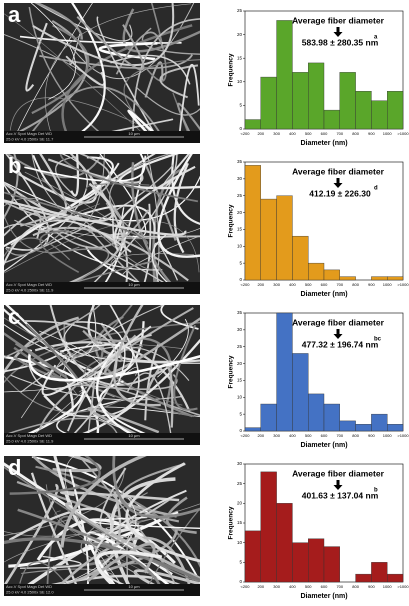 This screenshot has width=409, height=606. What do you see at coordinates (240, 463) in the screenshot?
I see `y-tick-label: 30` at bounding box center [240, 463].